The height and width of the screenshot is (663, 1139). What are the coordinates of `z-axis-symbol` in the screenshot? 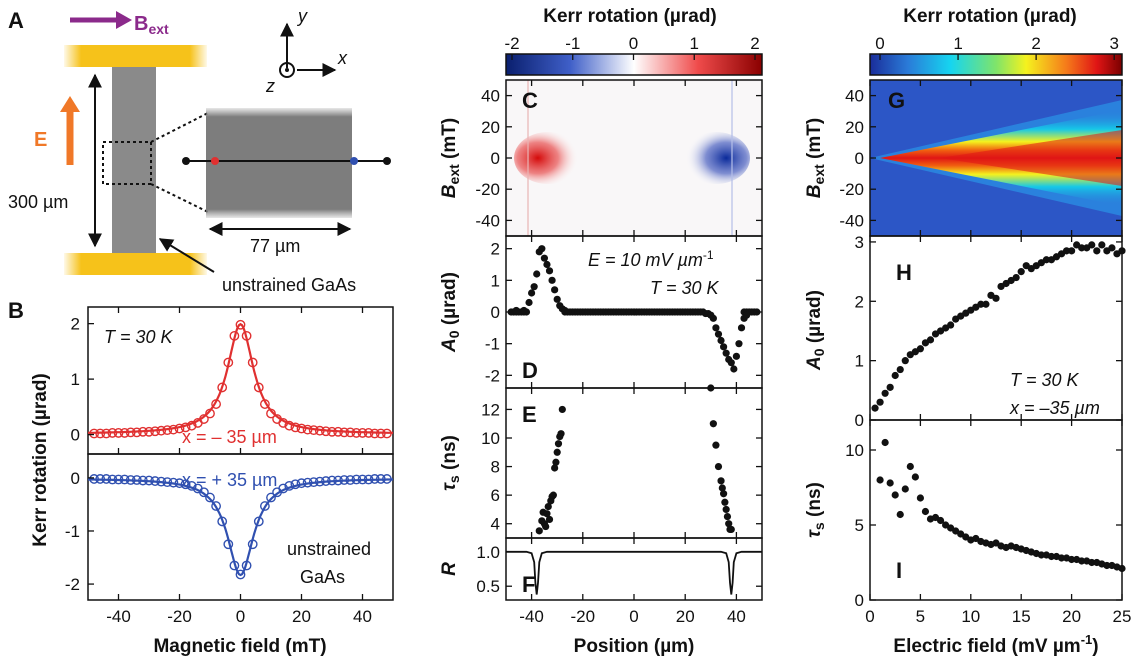 It's located at (287, 70).